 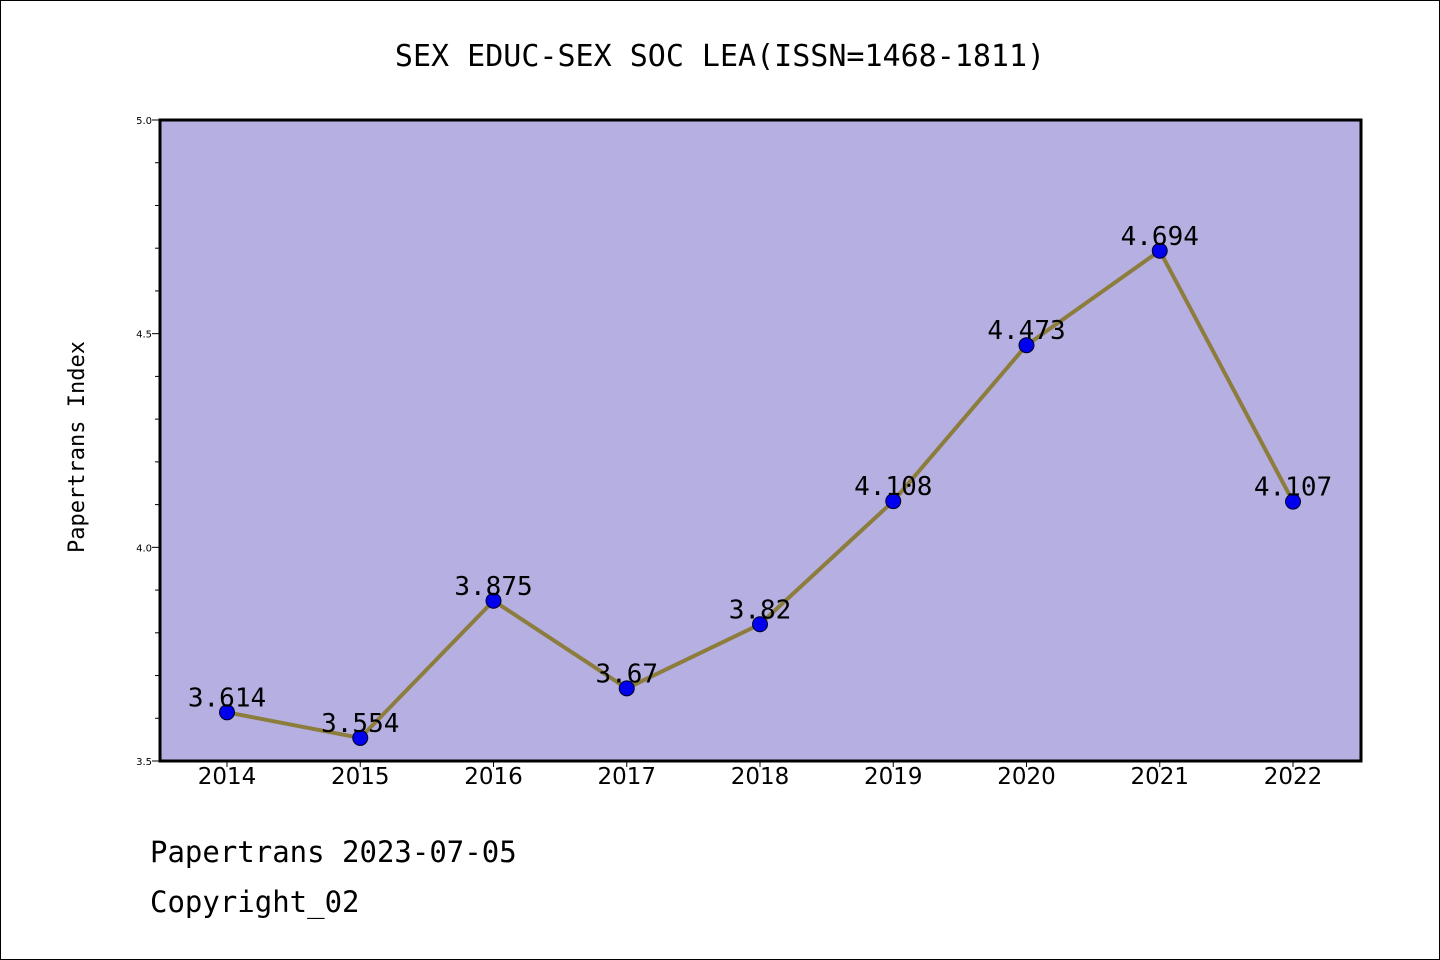 I want to click on x-axis: 2014 2015 2016 2017 2018 2019 2020 2021 2022, so click(x=760, y=775).